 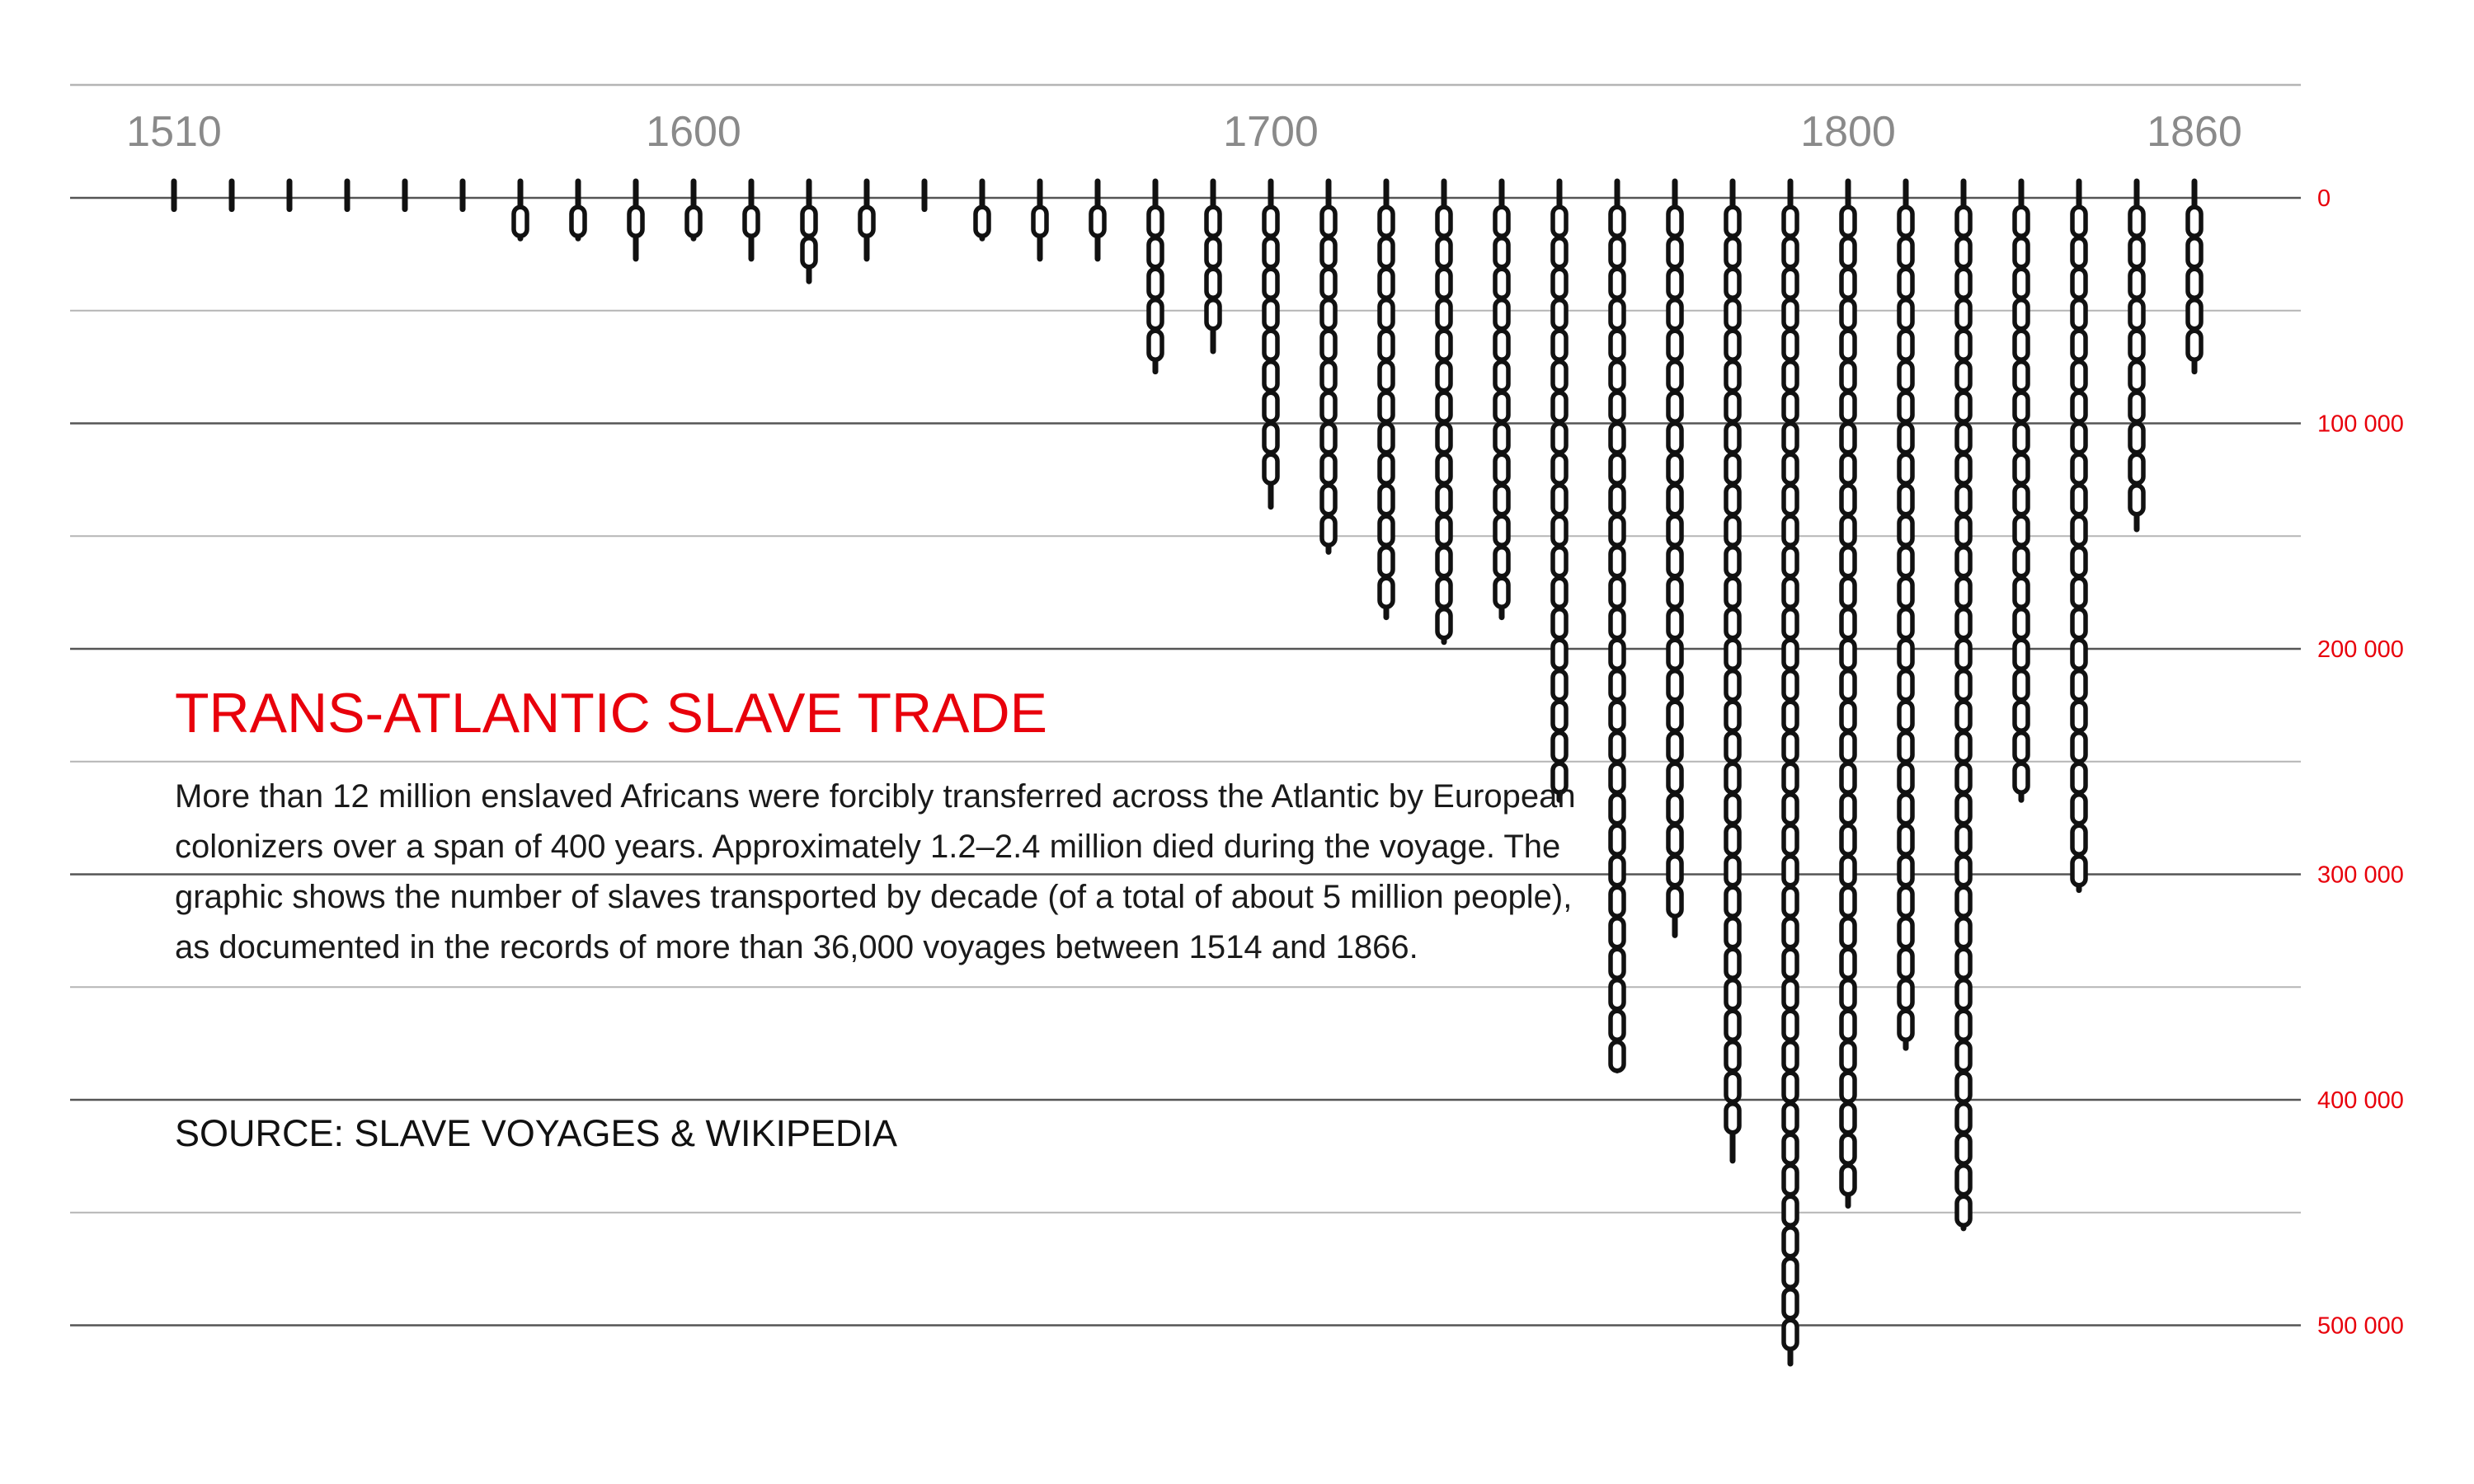 What do you see at coordinates (1271, 132) in the screenshot?
I see `x-tick-label: 1700` at bounding box center [1271, 132].